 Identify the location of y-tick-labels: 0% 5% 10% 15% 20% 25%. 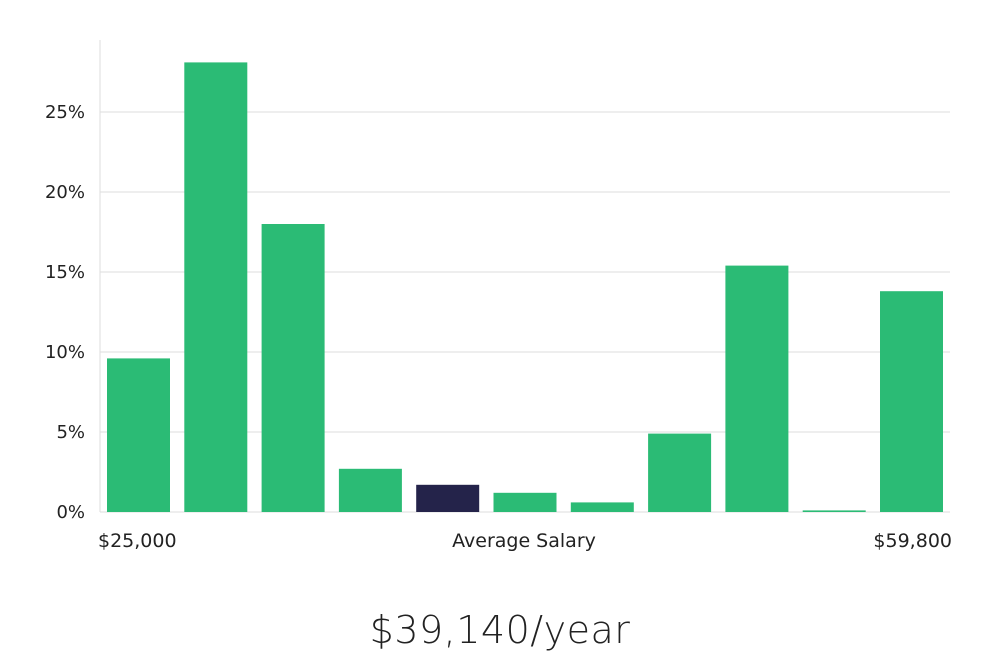
(65, 312).